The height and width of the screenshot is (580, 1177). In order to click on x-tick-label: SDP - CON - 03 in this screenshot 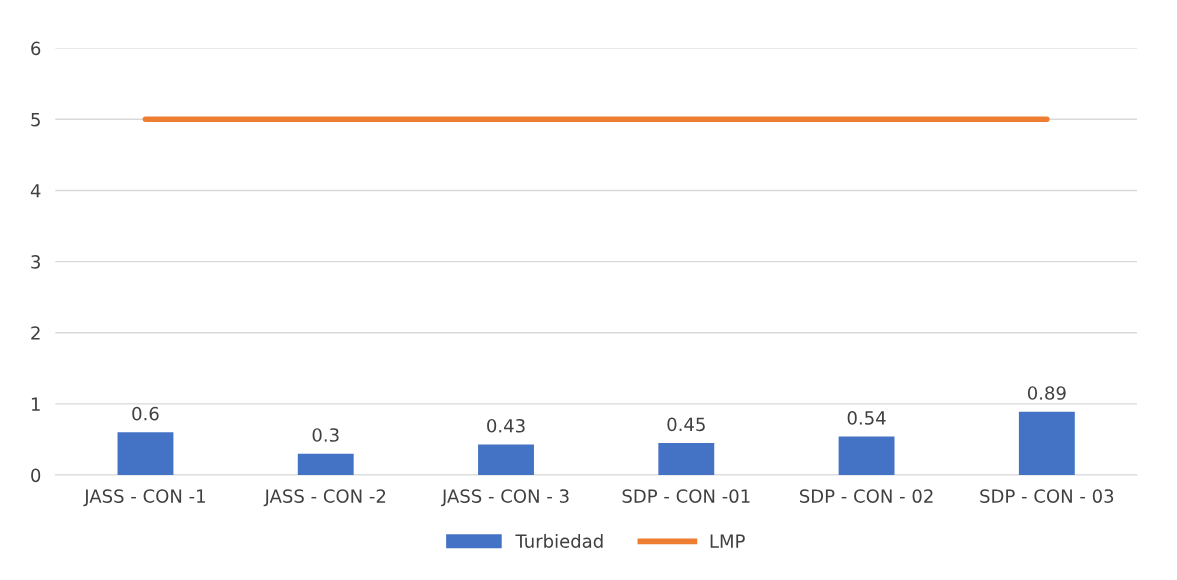, I will do `click(1047, 496)`.